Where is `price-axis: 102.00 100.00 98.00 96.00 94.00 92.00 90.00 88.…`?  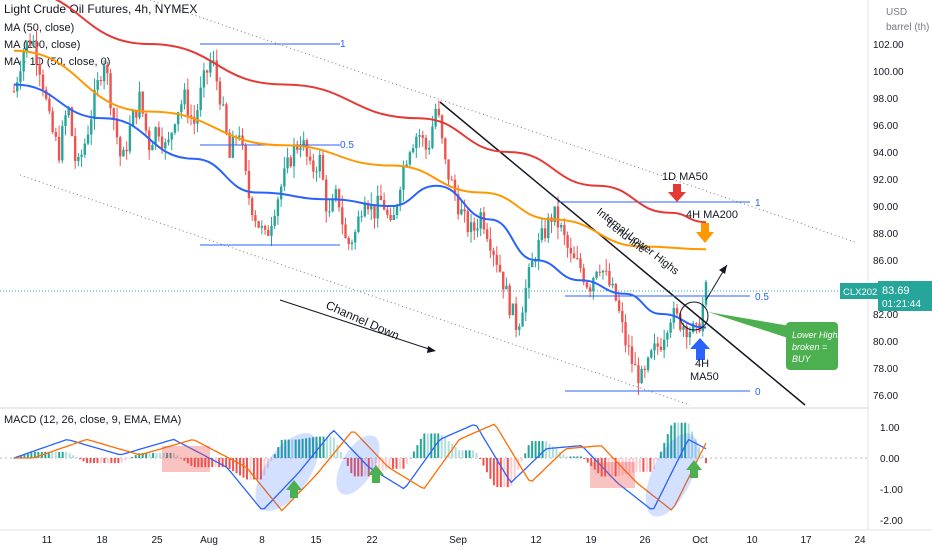
price-axis: 102.00 100.00 98.00 96.00 94.00 92.00 90.00 88.… is located at coordinates (888, 221).